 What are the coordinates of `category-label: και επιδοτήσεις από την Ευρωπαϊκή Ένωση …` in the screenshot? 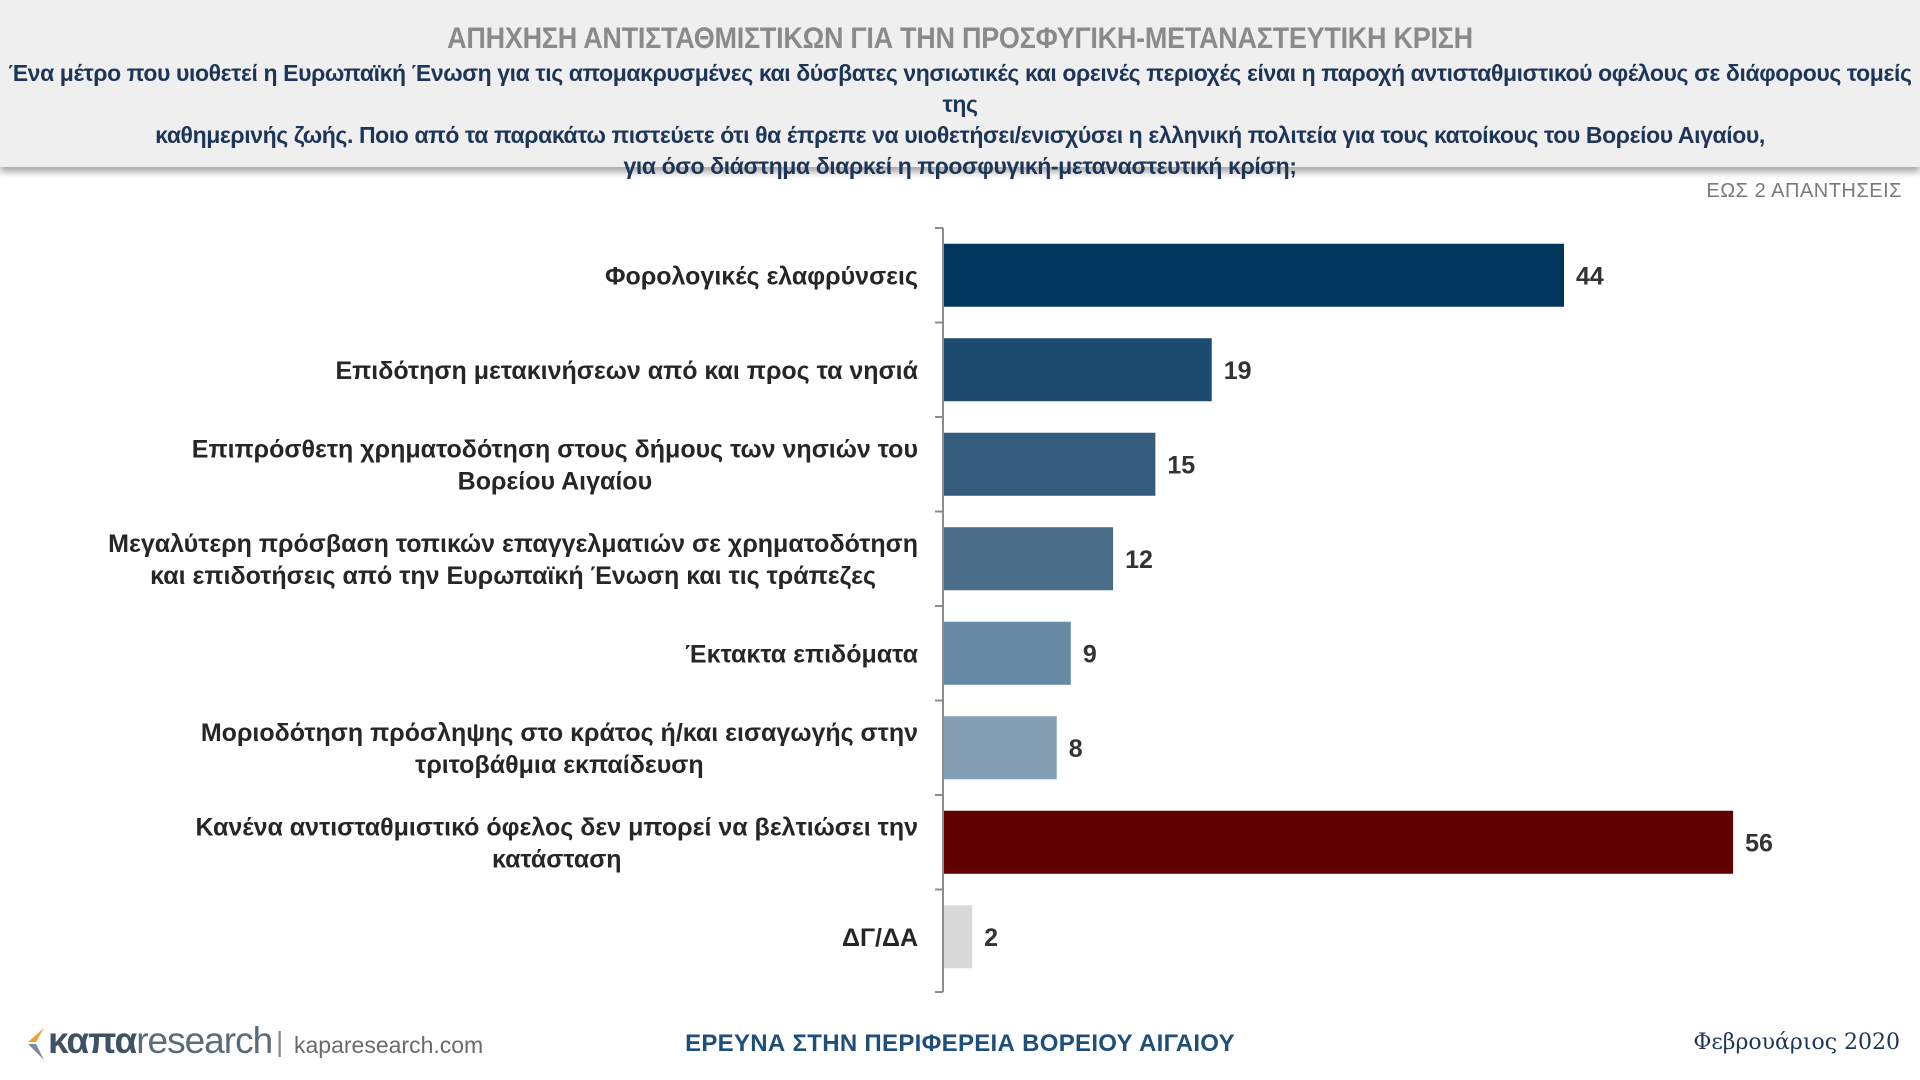 It's located at (513, 576).